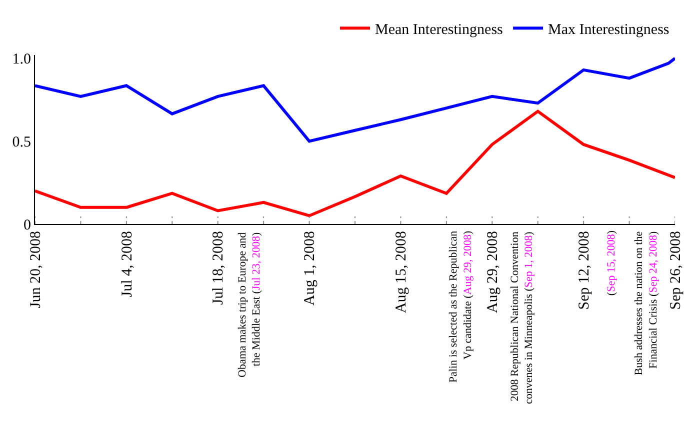  I want to click on y-tick-label: 0.5, so click(21, 142).